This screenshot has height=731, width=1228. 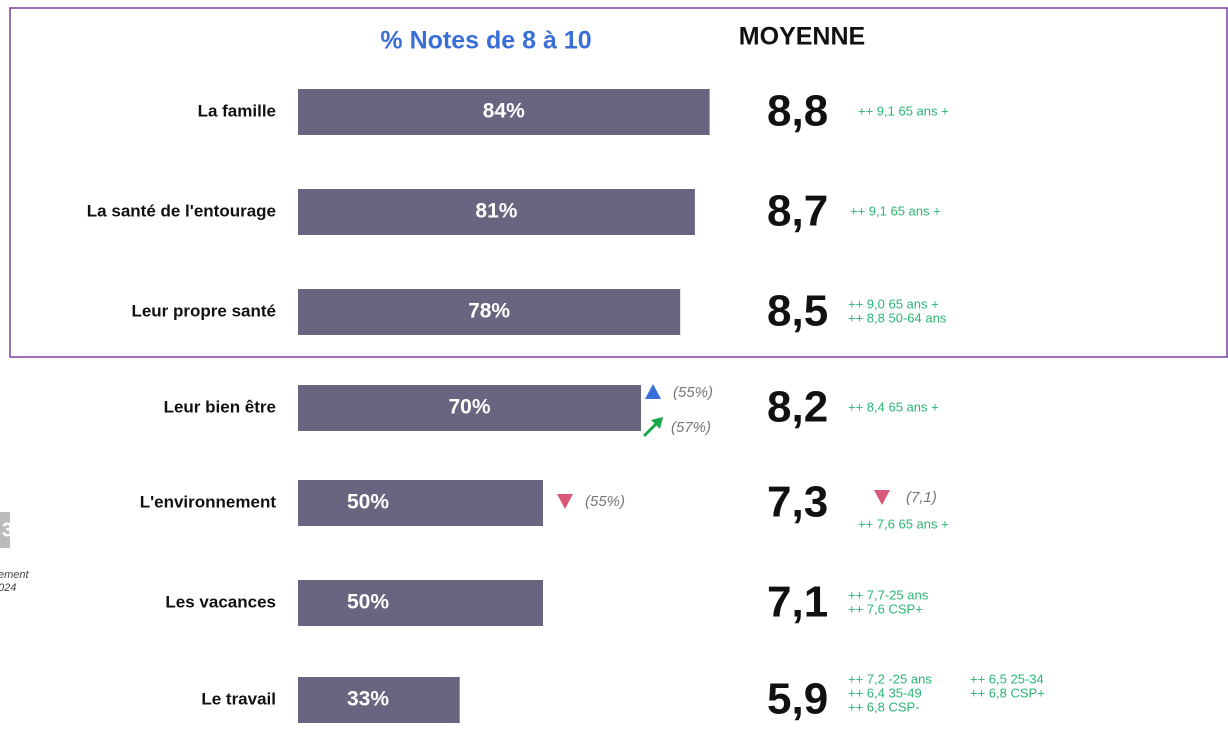 I want to click on value-label: 78%, so click(x=489, y=311).